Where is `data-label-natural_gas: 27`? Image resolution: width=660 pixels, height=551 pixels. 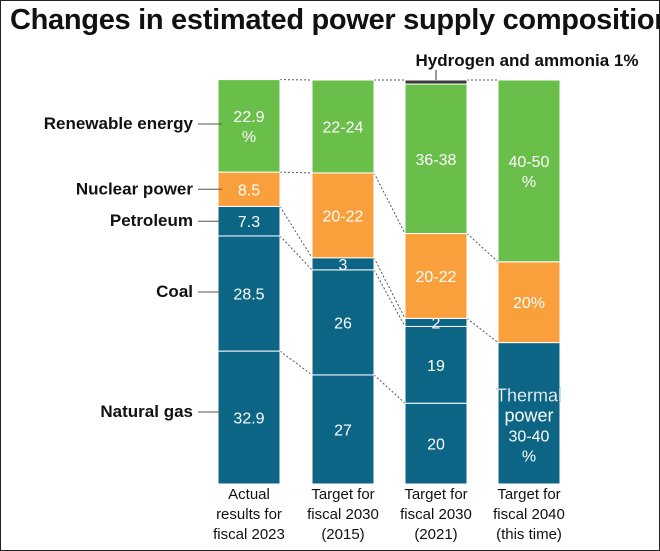 data-label-natural_gas: 27 is located at coordinates (343, 430).